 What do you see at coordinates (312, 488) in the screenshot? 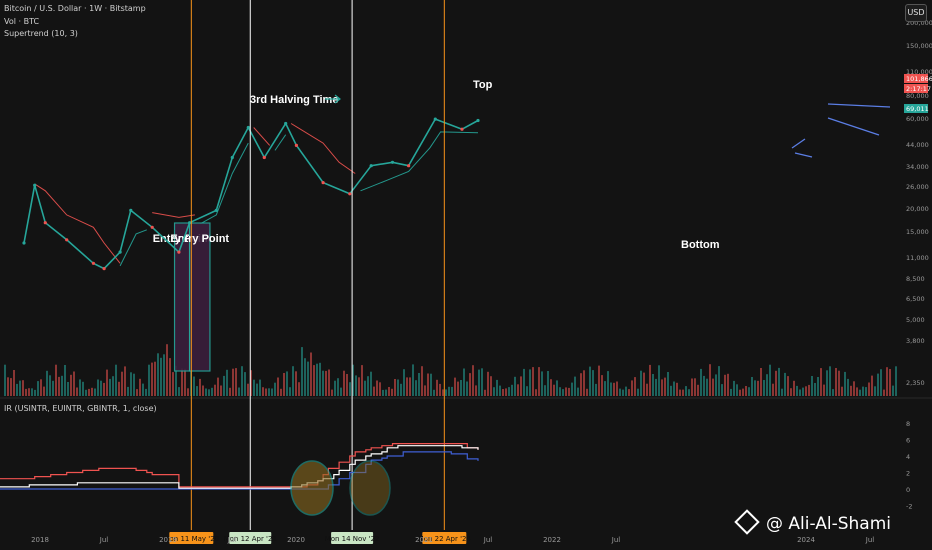
I see `highlight-circle` at bounding box center [312, 488].